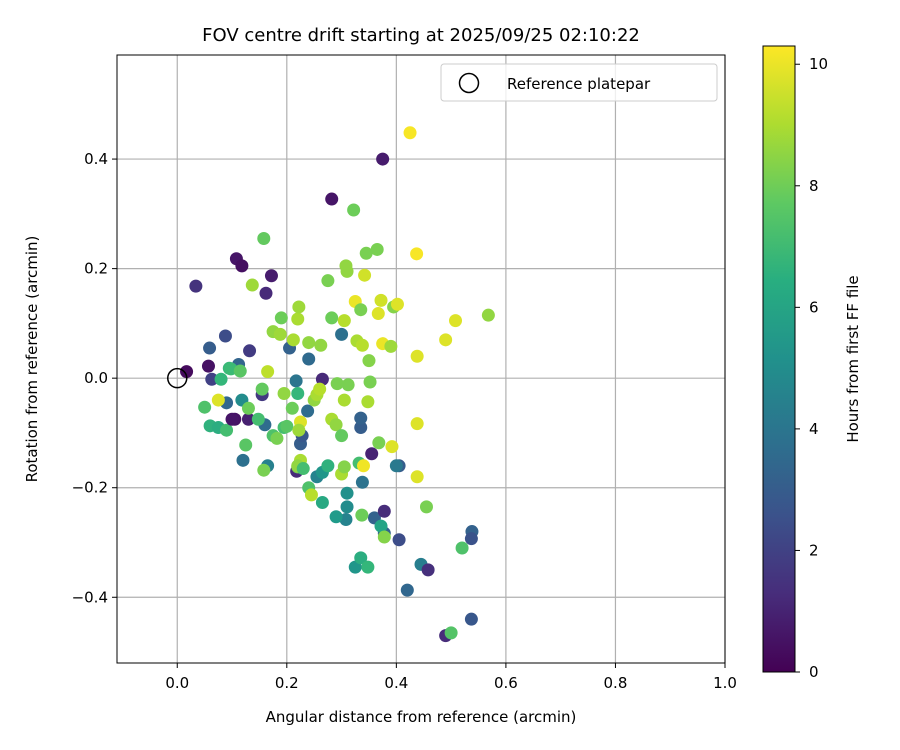  I want to click on legend-reference-label: Reference platepar, so click(579, 84).